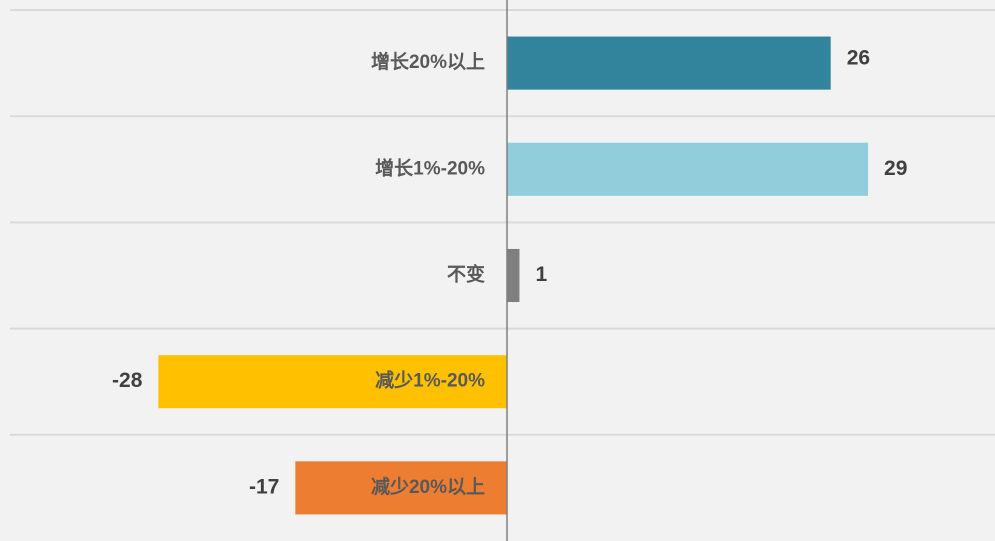  What do you see at coordinates (264, 486) in the screenshot?
I see `data-label: -17` at bounding box center [264, 486].